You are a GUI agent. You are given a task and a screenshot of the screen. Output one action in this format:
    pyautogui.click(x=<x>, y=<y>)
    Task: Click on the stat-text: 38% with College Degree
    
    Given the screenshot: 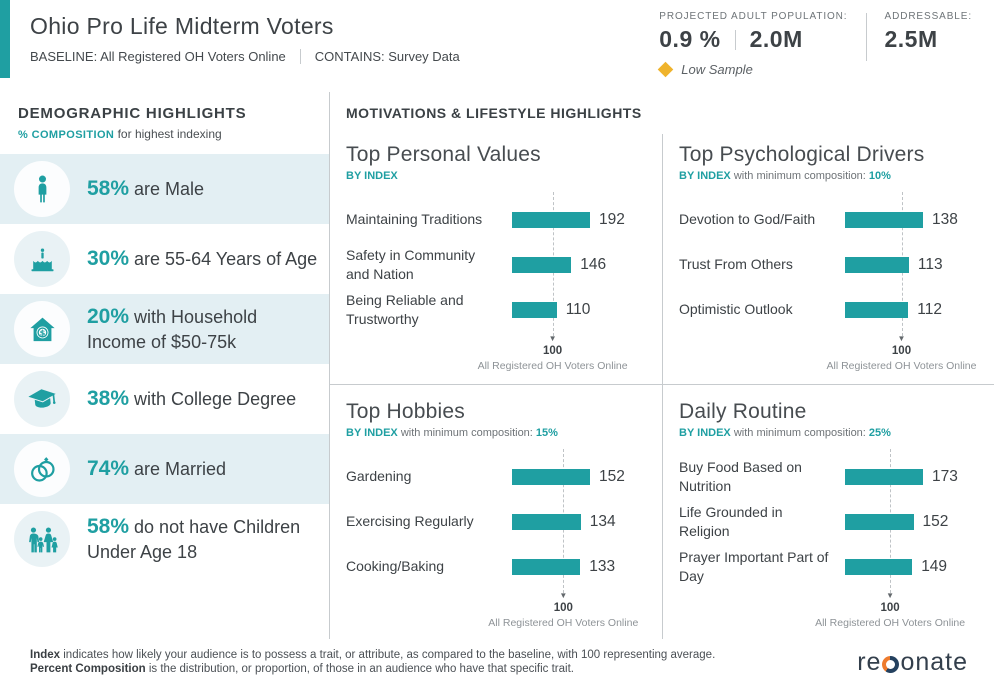 What is the action you would take?
    pyautogui.click(x=192, y=398)
    